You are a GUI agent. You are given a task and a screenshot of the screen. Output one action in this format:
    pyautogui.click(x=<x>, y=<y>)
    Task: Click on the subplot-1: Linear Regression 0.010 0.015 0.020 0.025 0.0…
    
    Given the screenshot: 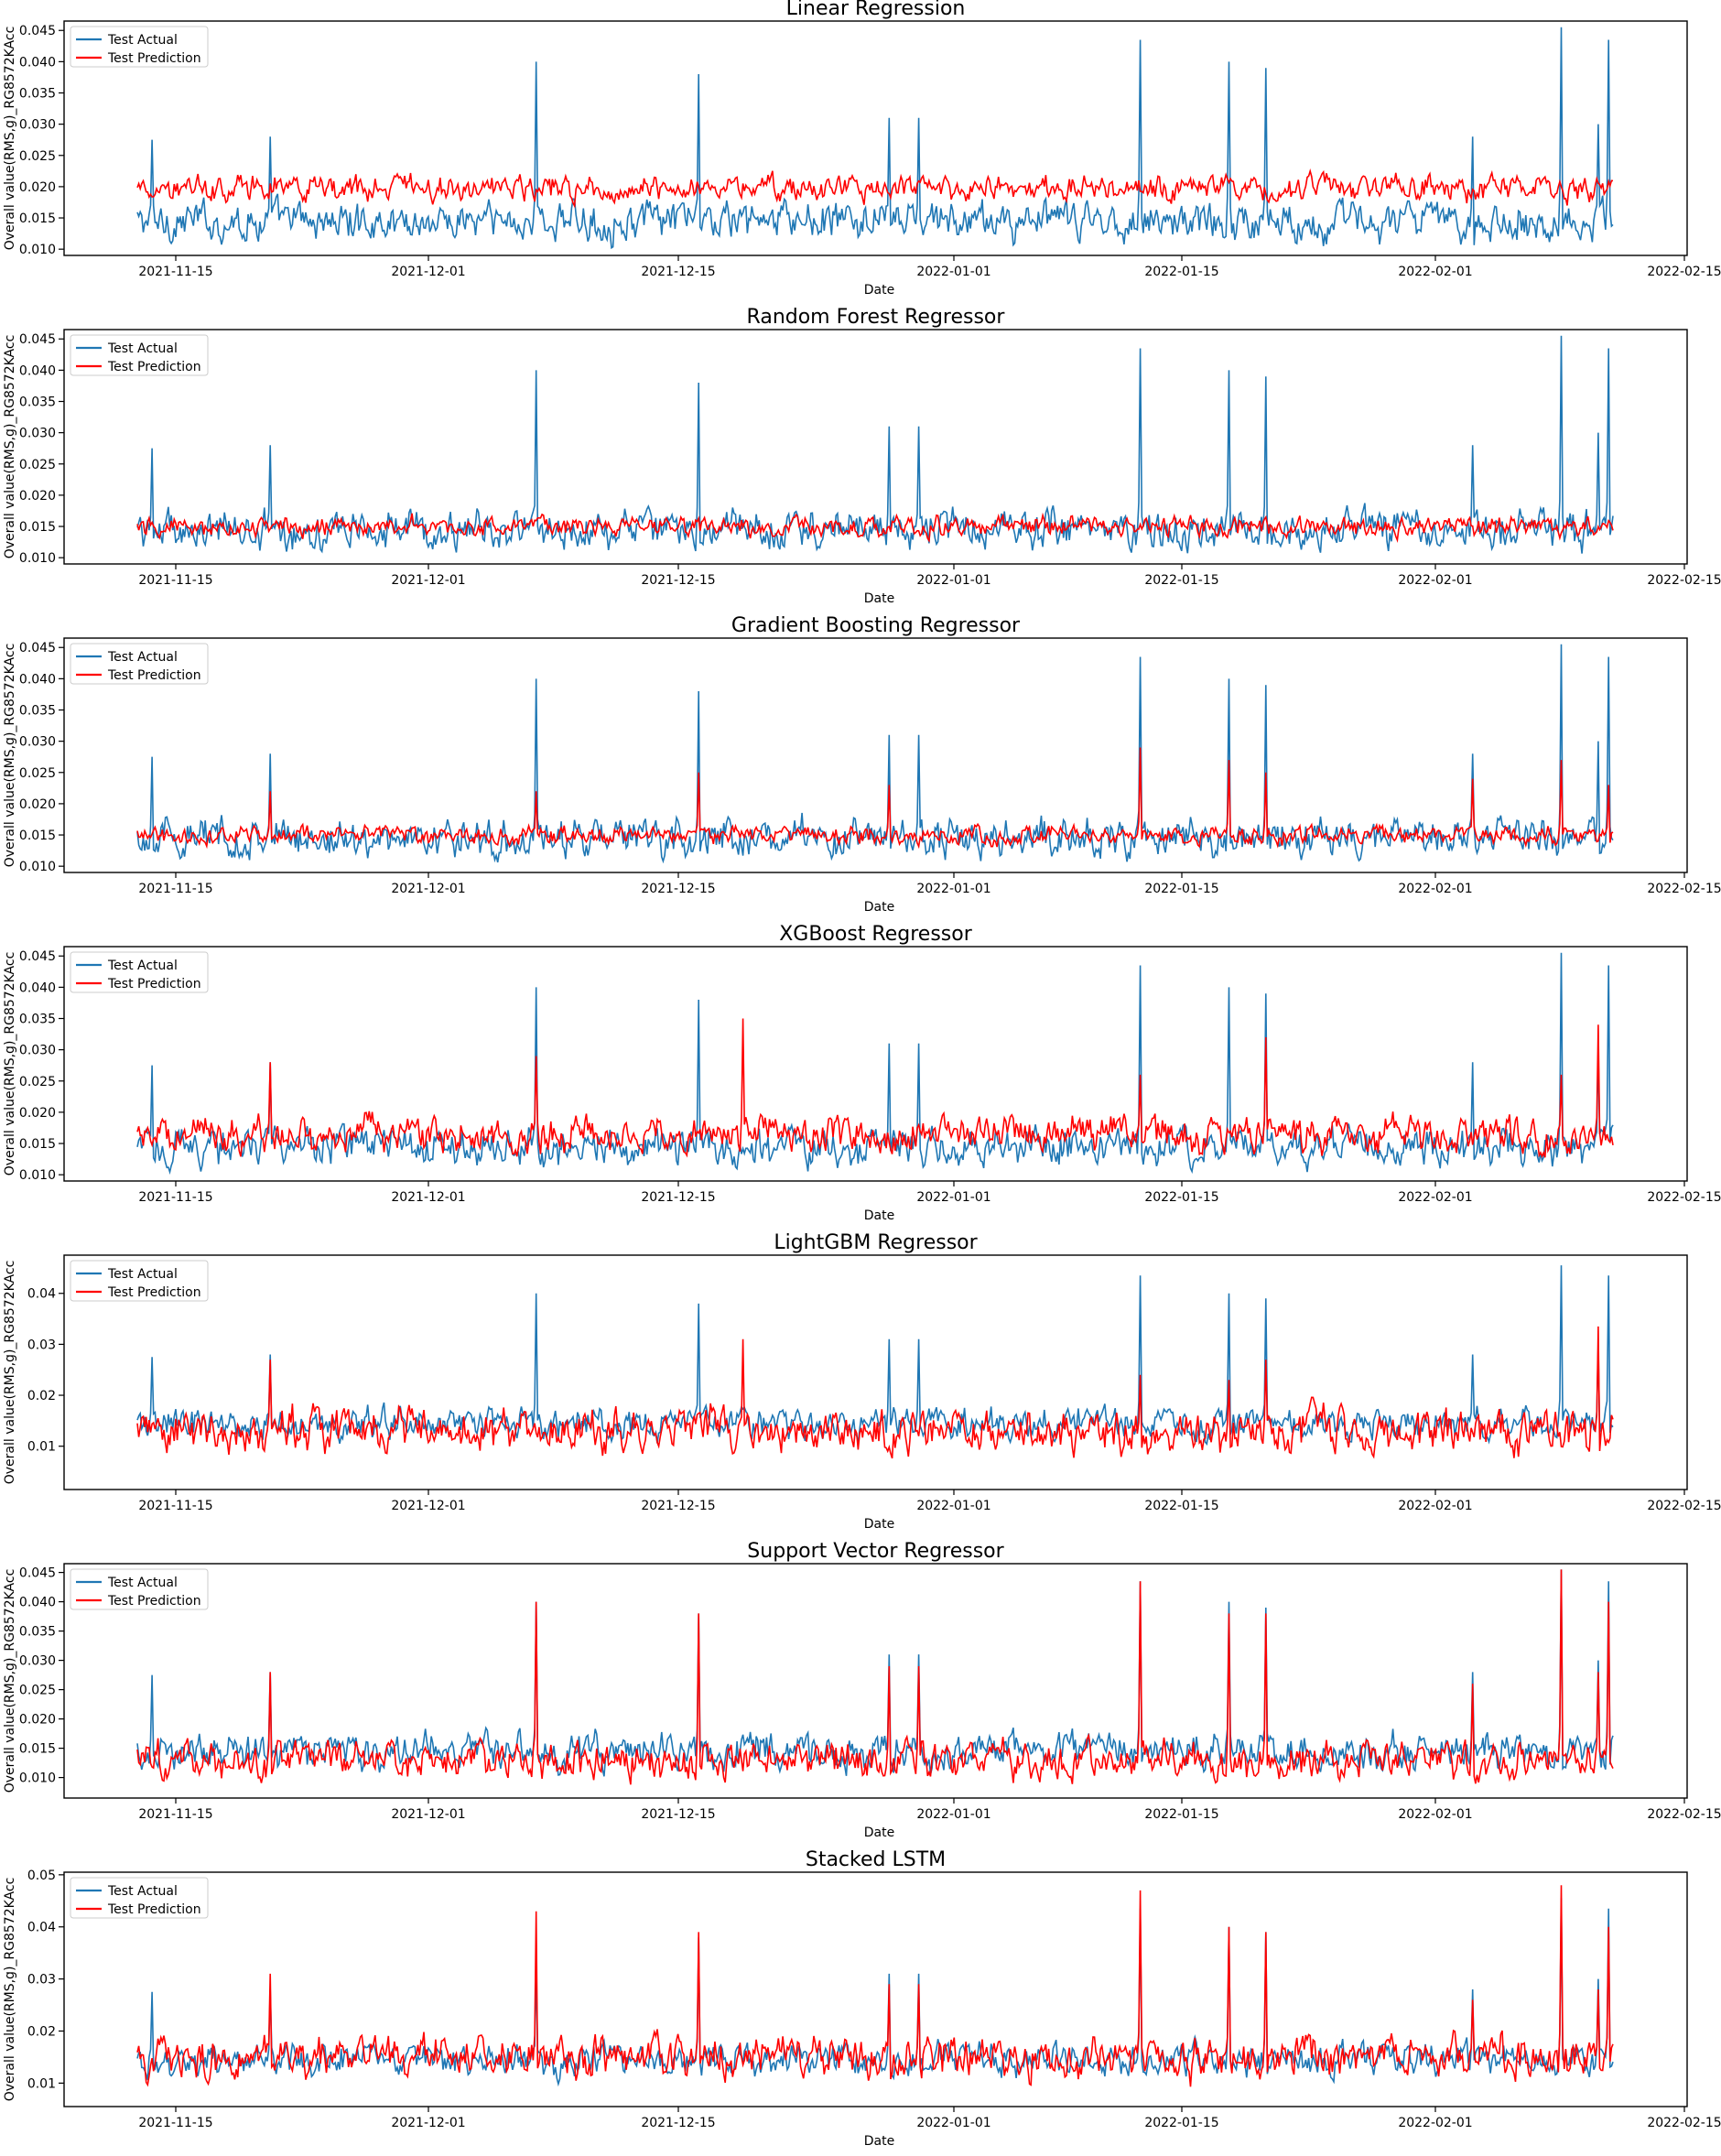 What is the action you would take?
    pyautogui.click(x=862, y=149)
    